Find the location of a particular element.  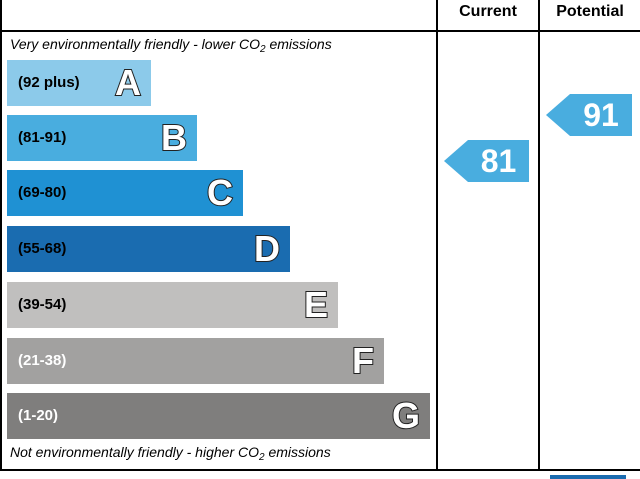

current-rating-value: 81 is located at coordinates (498, 161).